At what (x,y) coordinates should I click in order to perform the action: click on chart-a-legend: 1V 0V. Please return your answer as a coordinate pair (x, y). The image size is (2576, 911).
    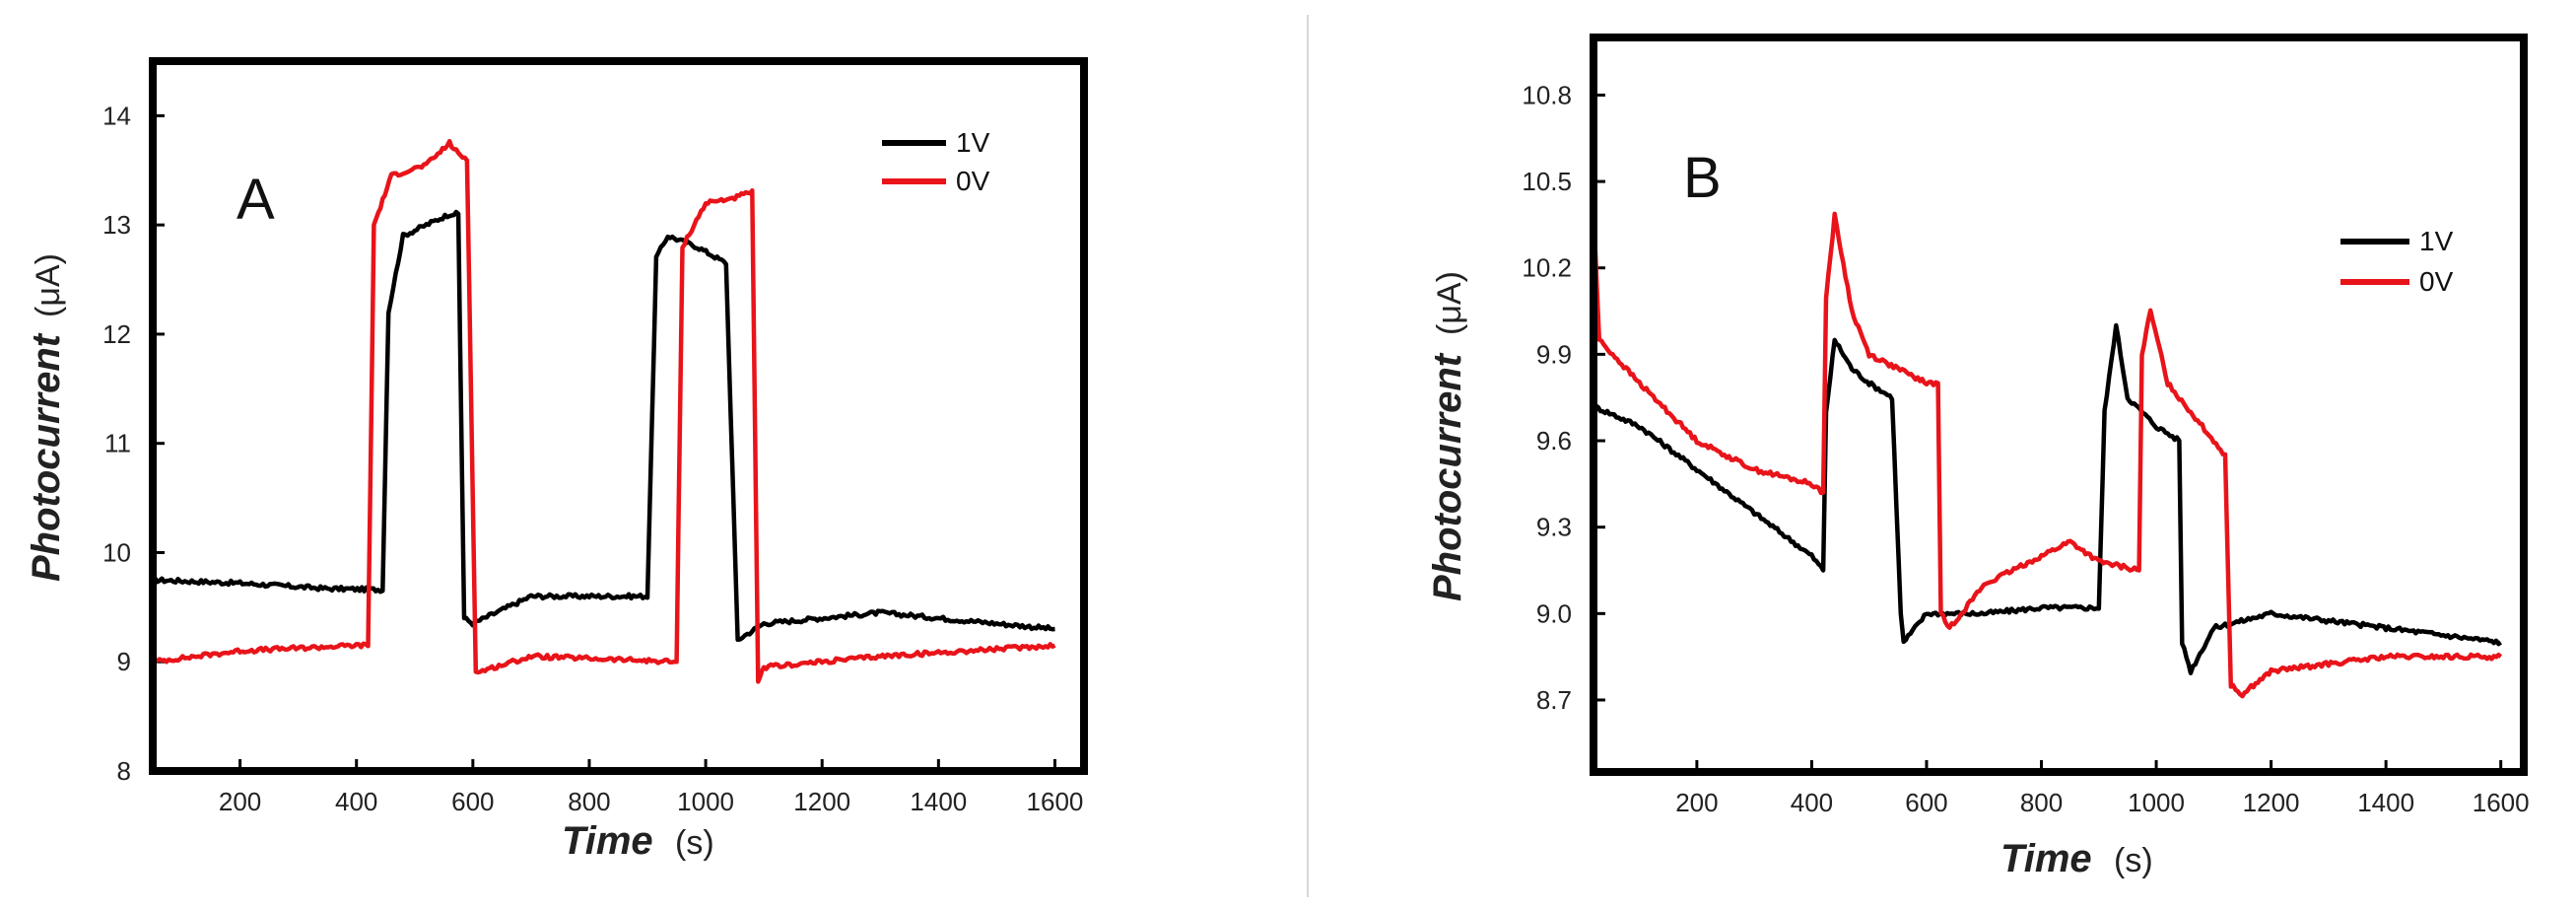
    Looking at the image, I should click on (936, 161).